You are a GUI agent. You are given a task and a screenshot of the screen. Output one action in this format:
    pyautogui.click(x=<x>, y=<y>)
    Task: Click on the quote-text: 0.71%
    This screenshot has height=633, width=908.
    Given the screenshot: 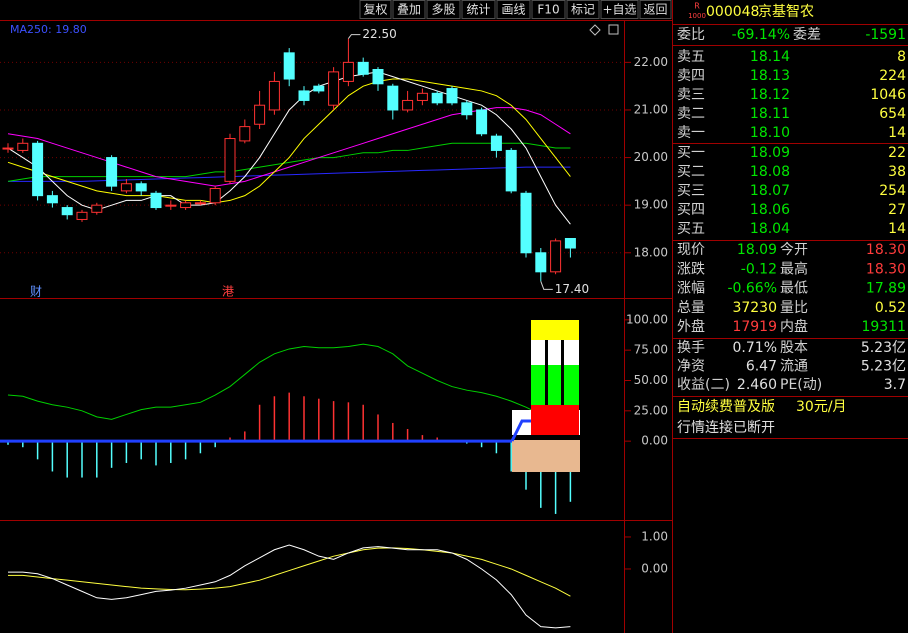 What is the action you would take?
    pyautogui.click(x=755, y=348)
    